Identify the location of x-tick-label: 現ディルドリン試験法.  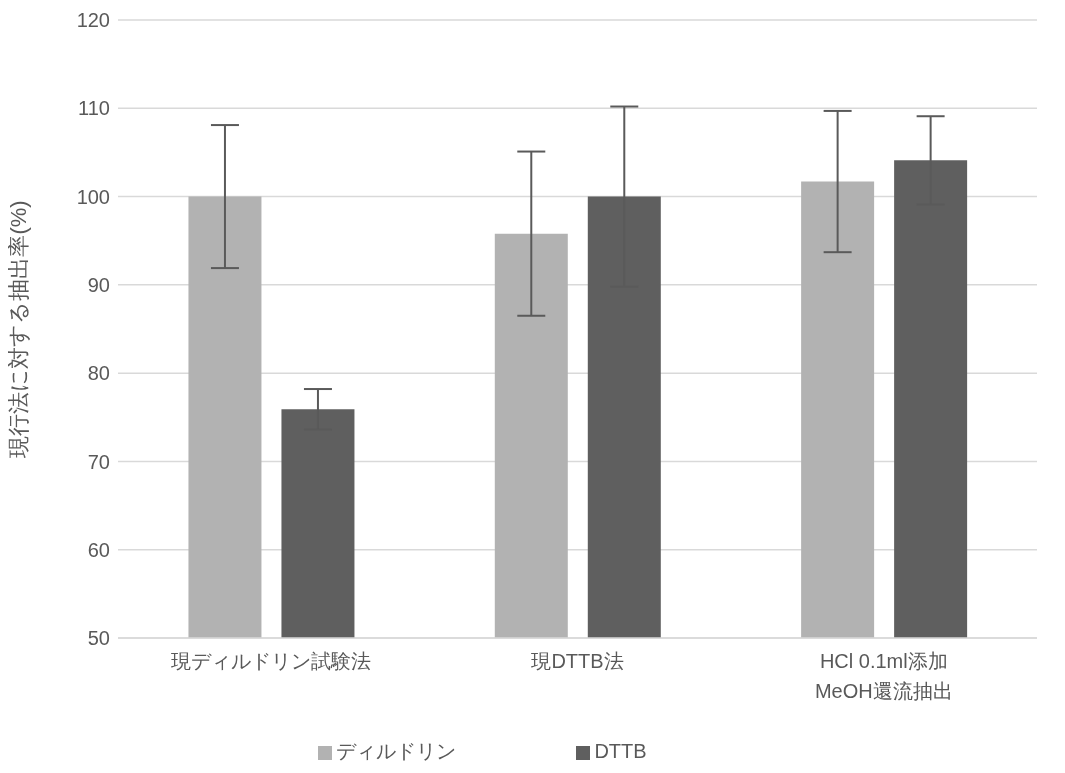
(271, 661).